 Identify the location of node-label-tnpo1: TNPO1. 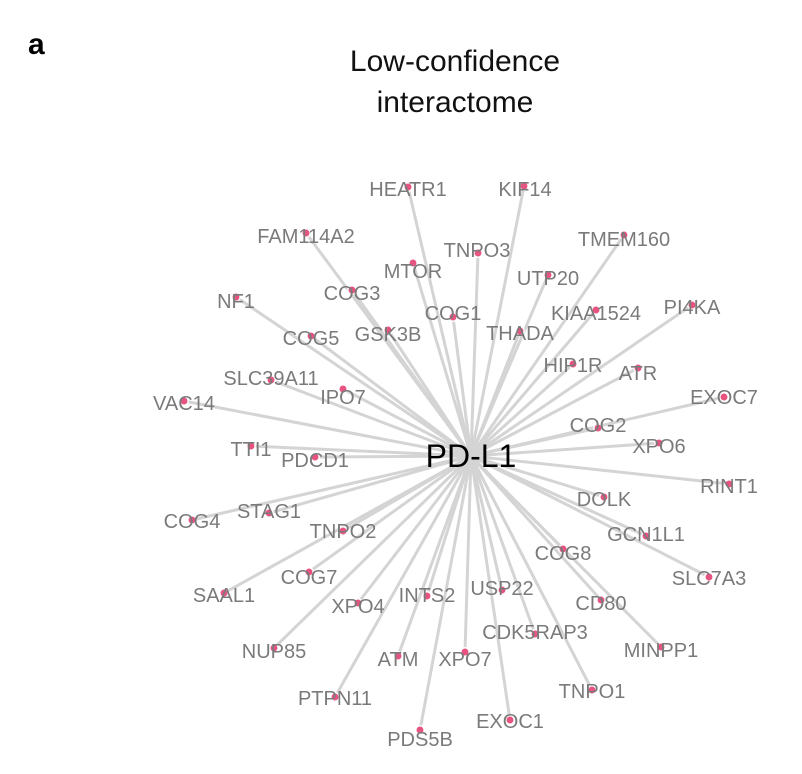
(592, 692).